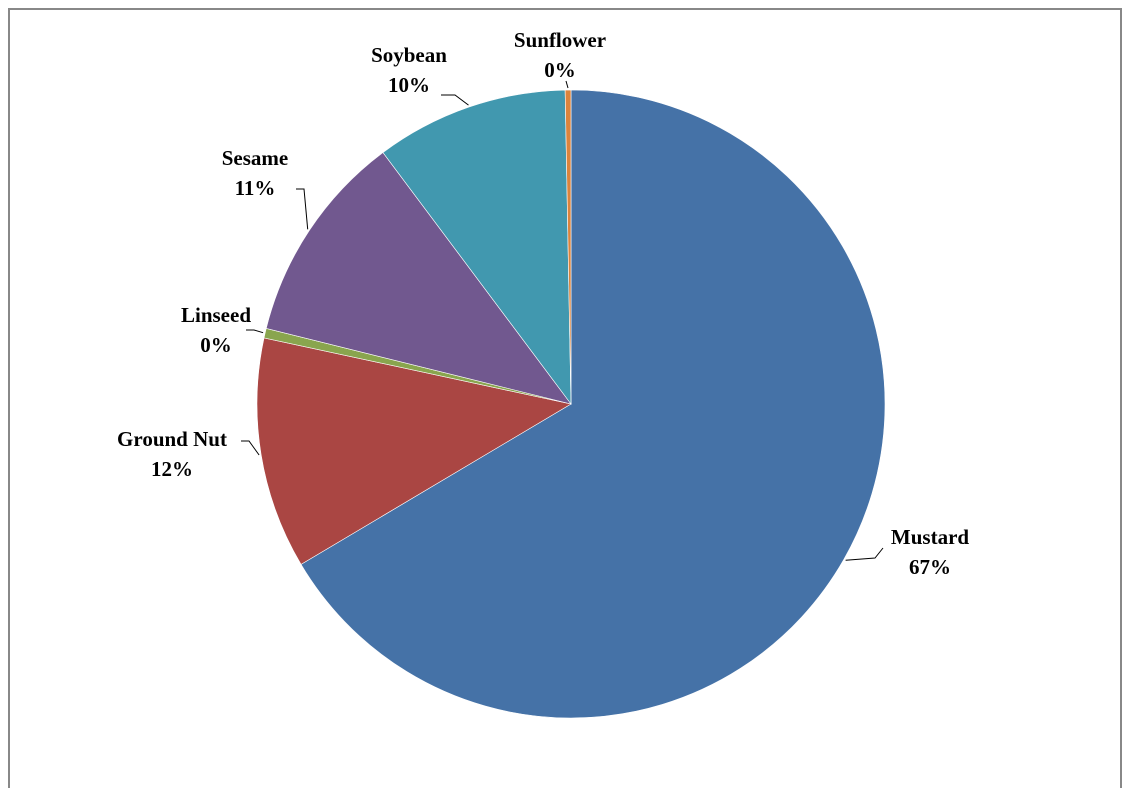 The width and height of the screenshot is (1123, 789). Describe the element at coordinates (250, 448) in the screenshot. I see `leader-line-ground-nut` at that location.